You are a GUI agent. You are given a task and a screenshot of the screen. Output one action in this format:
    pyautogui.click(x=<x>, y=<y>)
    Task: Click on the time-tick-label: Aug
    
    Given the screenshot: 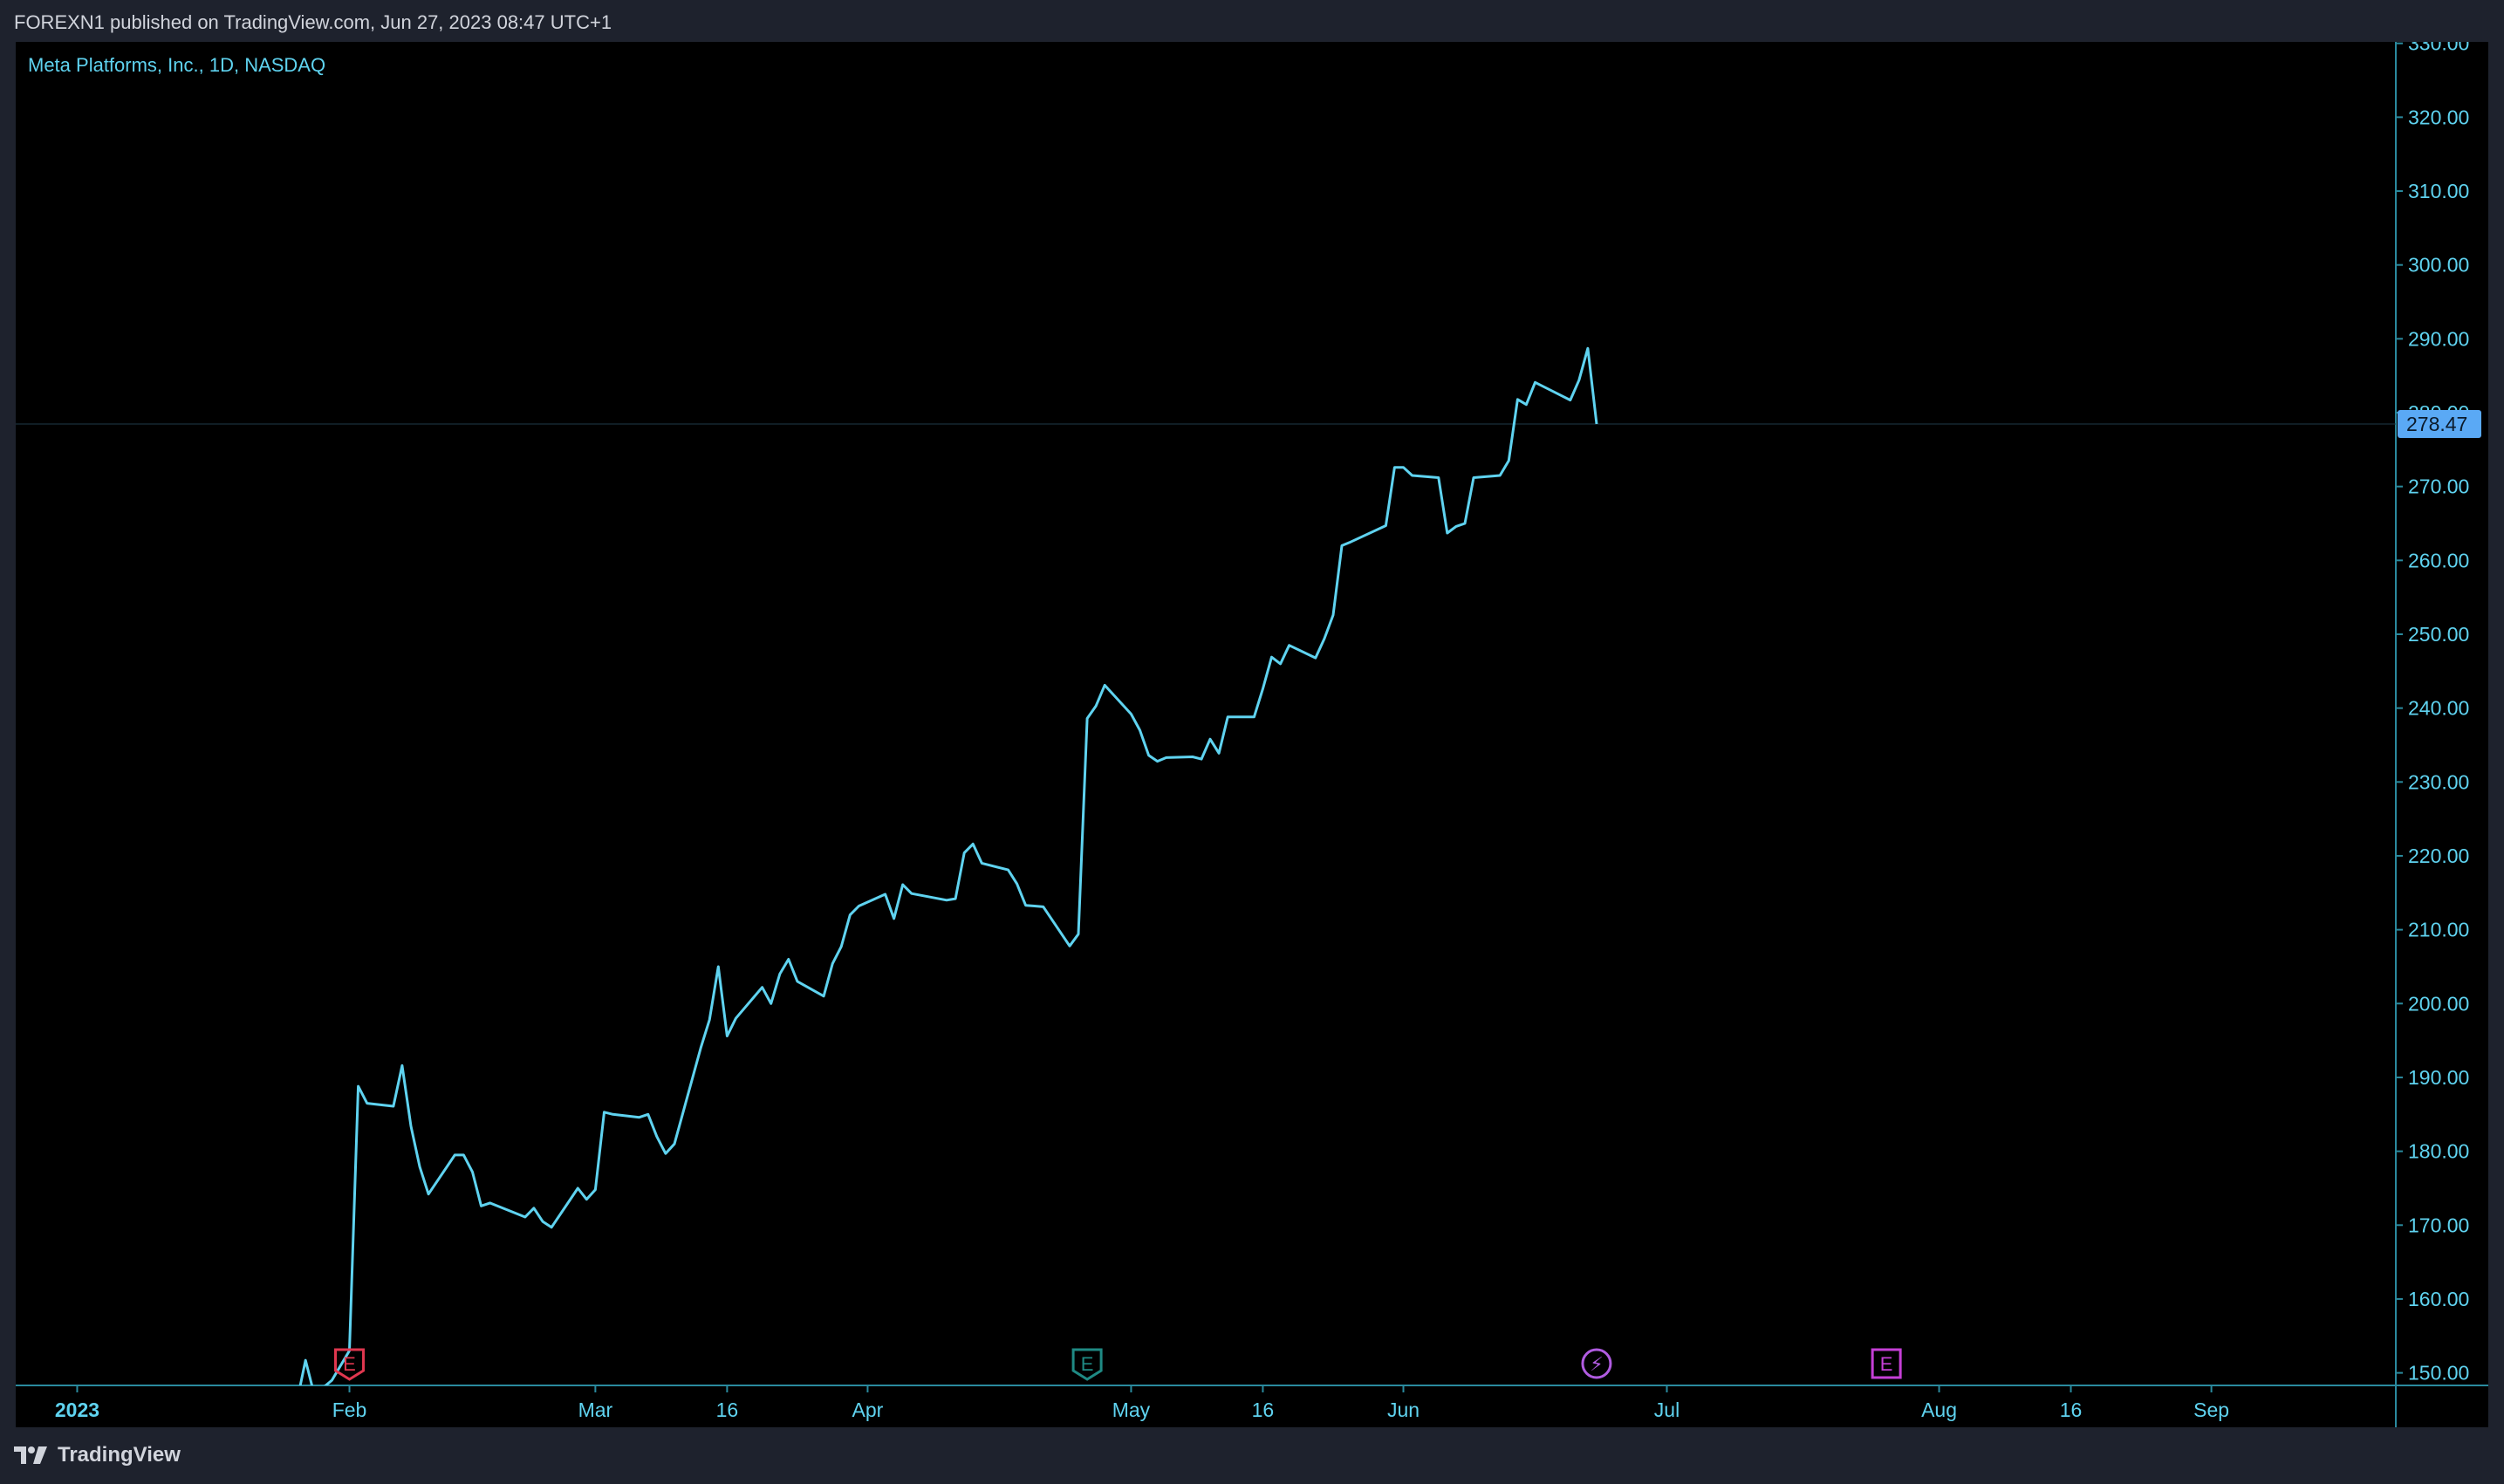 What is the action you would take?
    pyautogui.click(x=1939, y=1410)
    